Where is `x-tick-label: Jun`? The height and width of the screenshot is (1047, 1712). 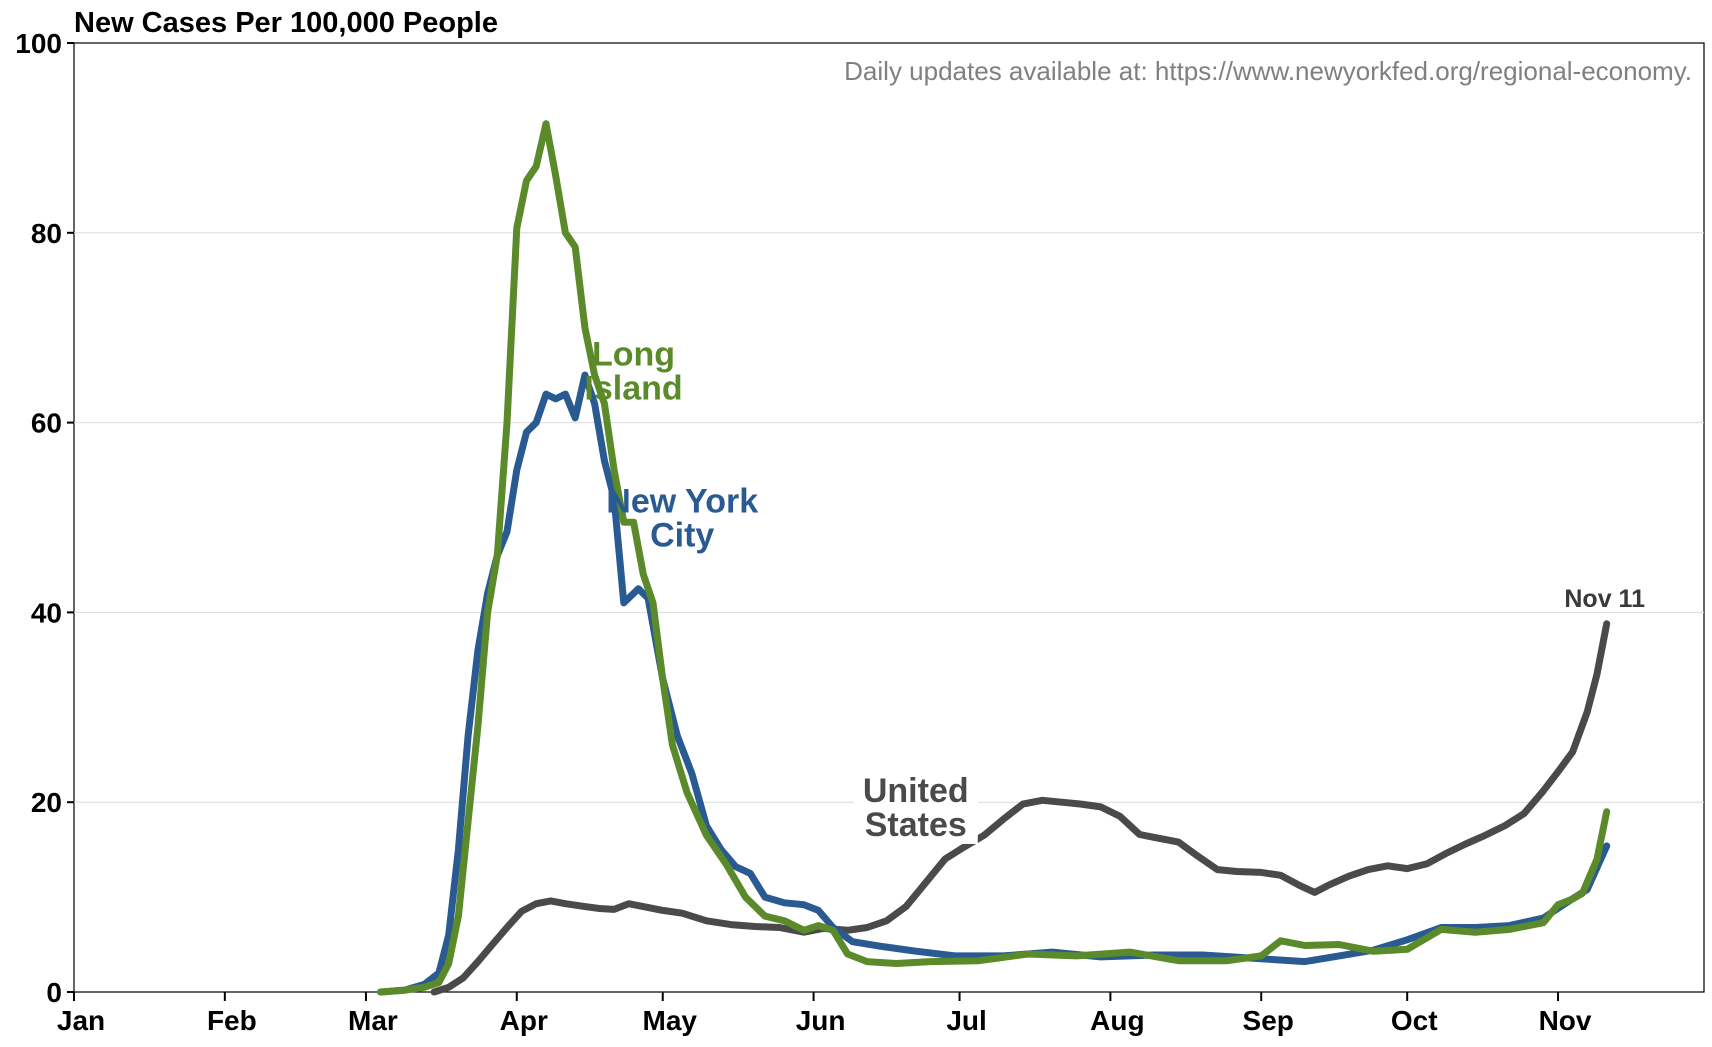
x-tick-label: Jun is located at coordinates (821, 1020).